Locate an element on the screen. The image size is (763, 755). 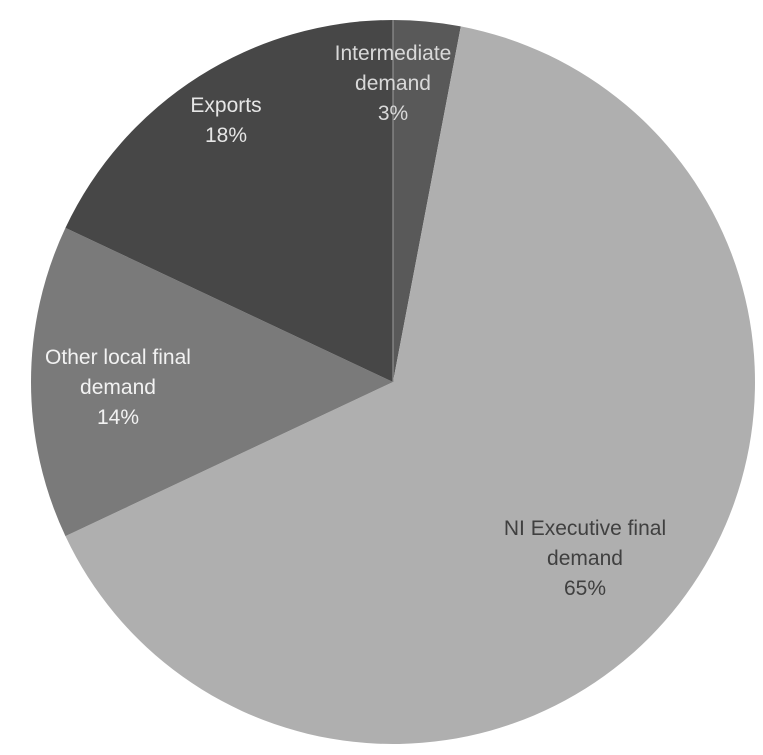
slice-label-1: NI Executive final demand 65% is located at coordinates (585, 558).